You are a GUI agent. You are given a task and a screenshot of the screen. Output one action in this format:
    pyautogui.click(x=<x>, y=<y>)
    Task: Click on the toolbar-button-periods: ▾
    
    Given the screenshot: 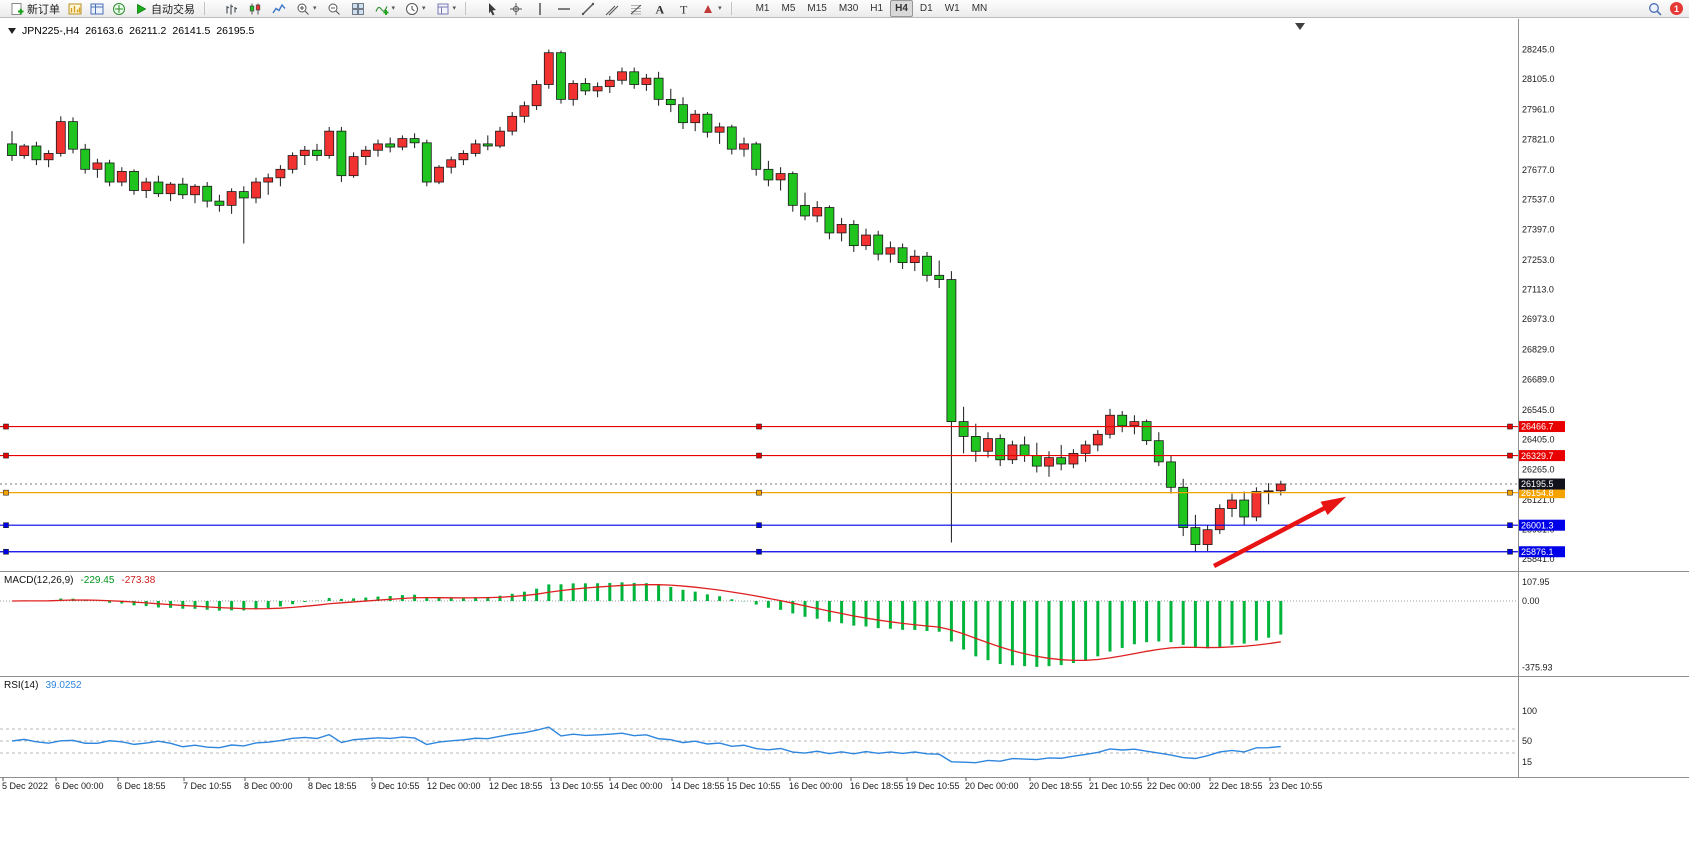 What is the action you would take?
    pyautogui.click(x=415, y=9)
    